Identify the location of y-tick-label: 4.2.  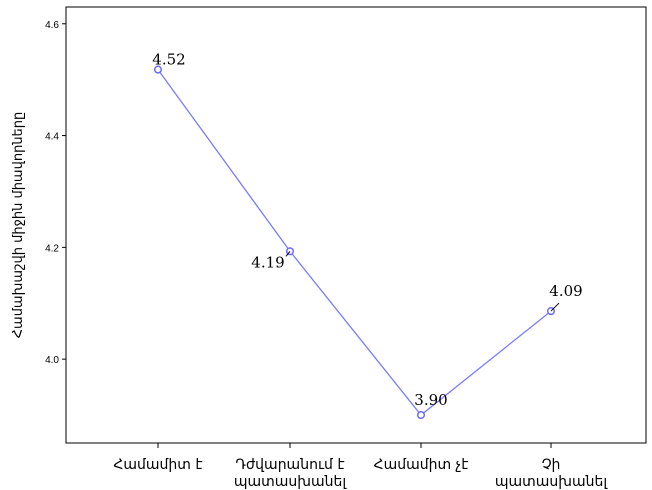
(52, 248).